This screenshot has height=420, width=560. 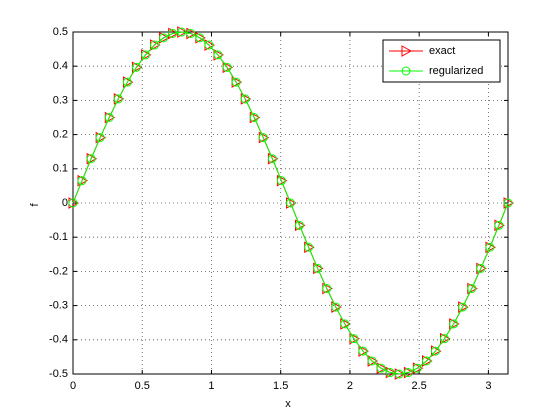 I want to click on x-axis-label: x, so click(x=288, y=404).